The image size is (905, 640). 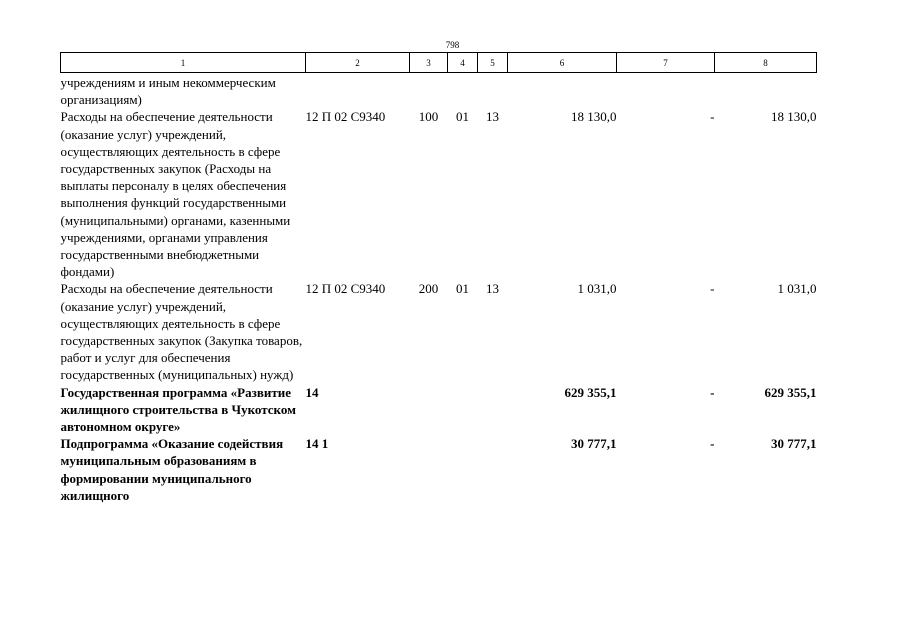 I want to click on column-header-6: 6, so click(x=562, y=62).